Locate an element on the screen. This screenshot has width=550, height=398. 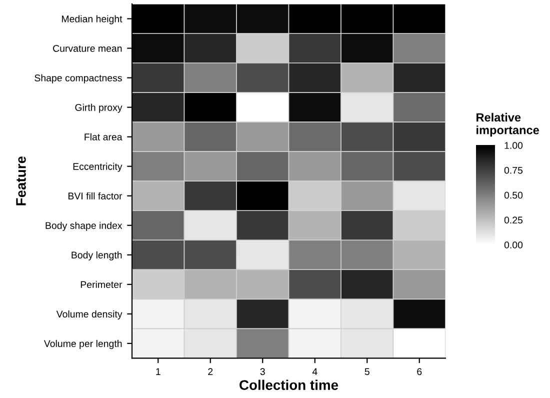
x-tick-label: 1 is located at coordinates (158, 371).